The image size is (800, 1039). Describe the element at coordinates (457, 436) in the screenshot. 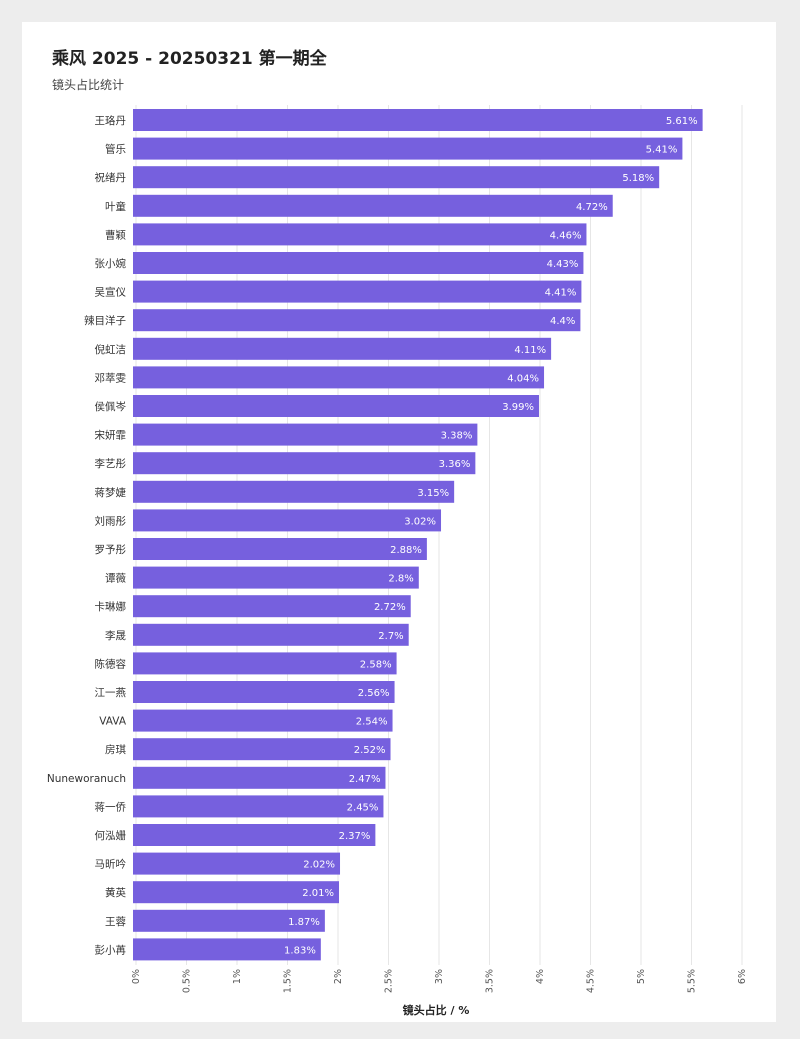

I see `value-label: 3.38%` at that location.